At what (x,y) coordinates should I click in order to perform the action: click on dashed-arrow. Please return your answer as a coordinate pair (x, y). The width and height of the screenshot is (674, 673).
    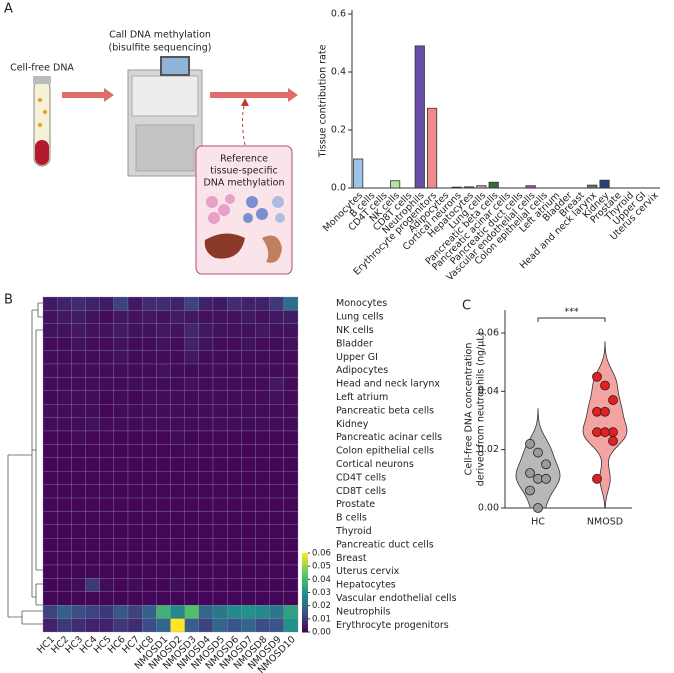
    Looking at the image, I should click on (244, 123).